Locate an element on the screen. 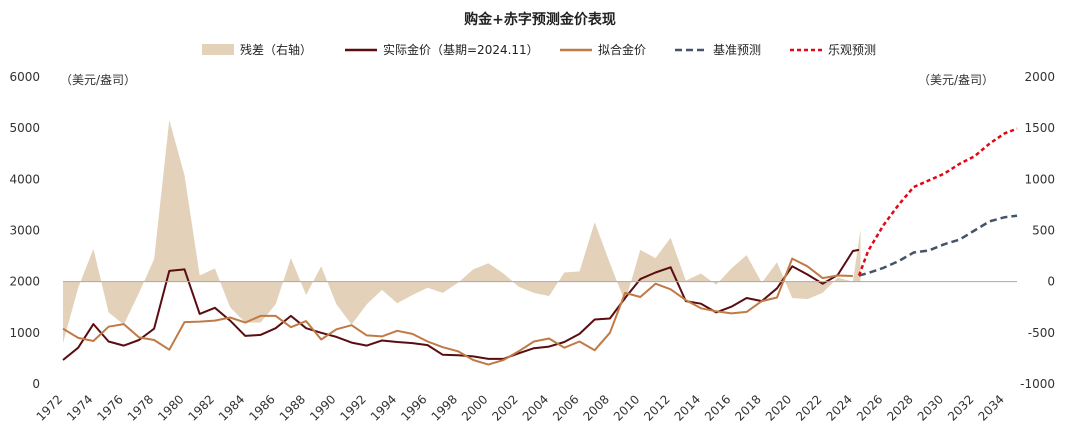 Image resolution: width=1080 pixels, height=431 pixels. x-tick-label: 2004 is located at coordinates (535, 407).